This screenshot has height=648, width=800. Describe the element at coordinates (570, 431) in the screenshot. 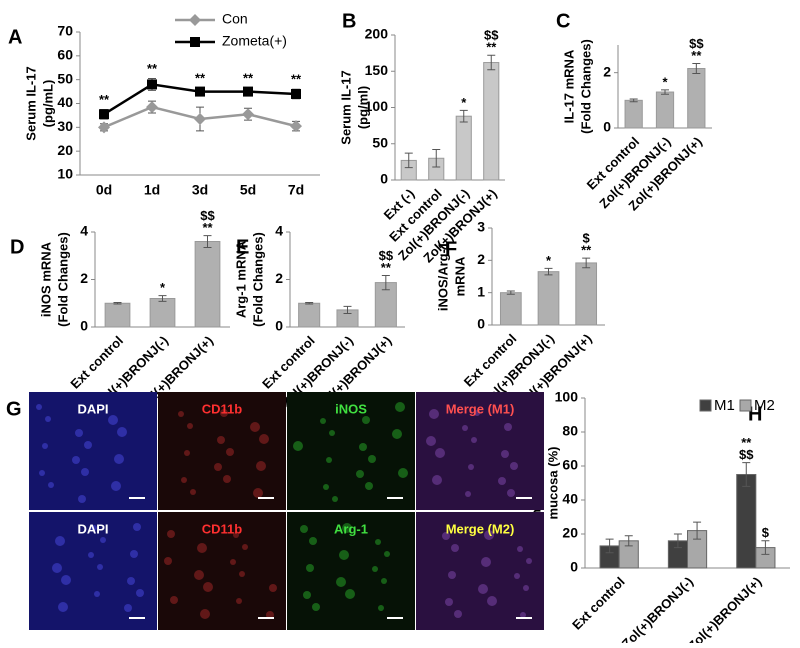

I see `y-tick-label: 80` at that location.